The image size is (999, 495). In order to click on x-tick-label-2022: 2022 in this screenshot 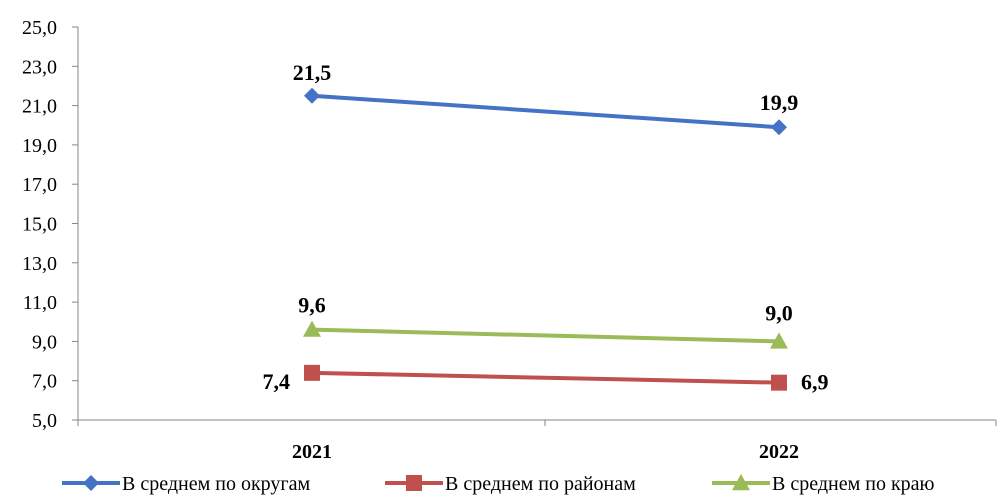, I will do `click(779, 452)`.